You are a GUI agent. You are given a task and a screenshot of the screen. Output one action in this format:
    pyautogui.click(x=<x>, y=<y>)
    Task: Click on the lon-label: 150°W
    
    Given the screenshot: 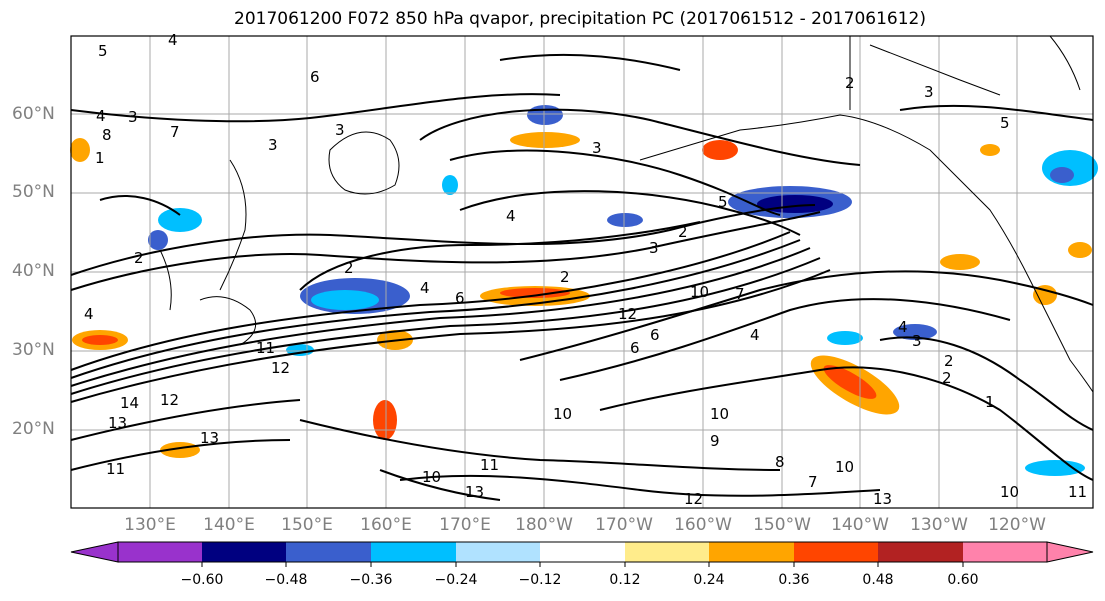 What is the action you would take?
    pyautogui.click(x=782, y=525)
    